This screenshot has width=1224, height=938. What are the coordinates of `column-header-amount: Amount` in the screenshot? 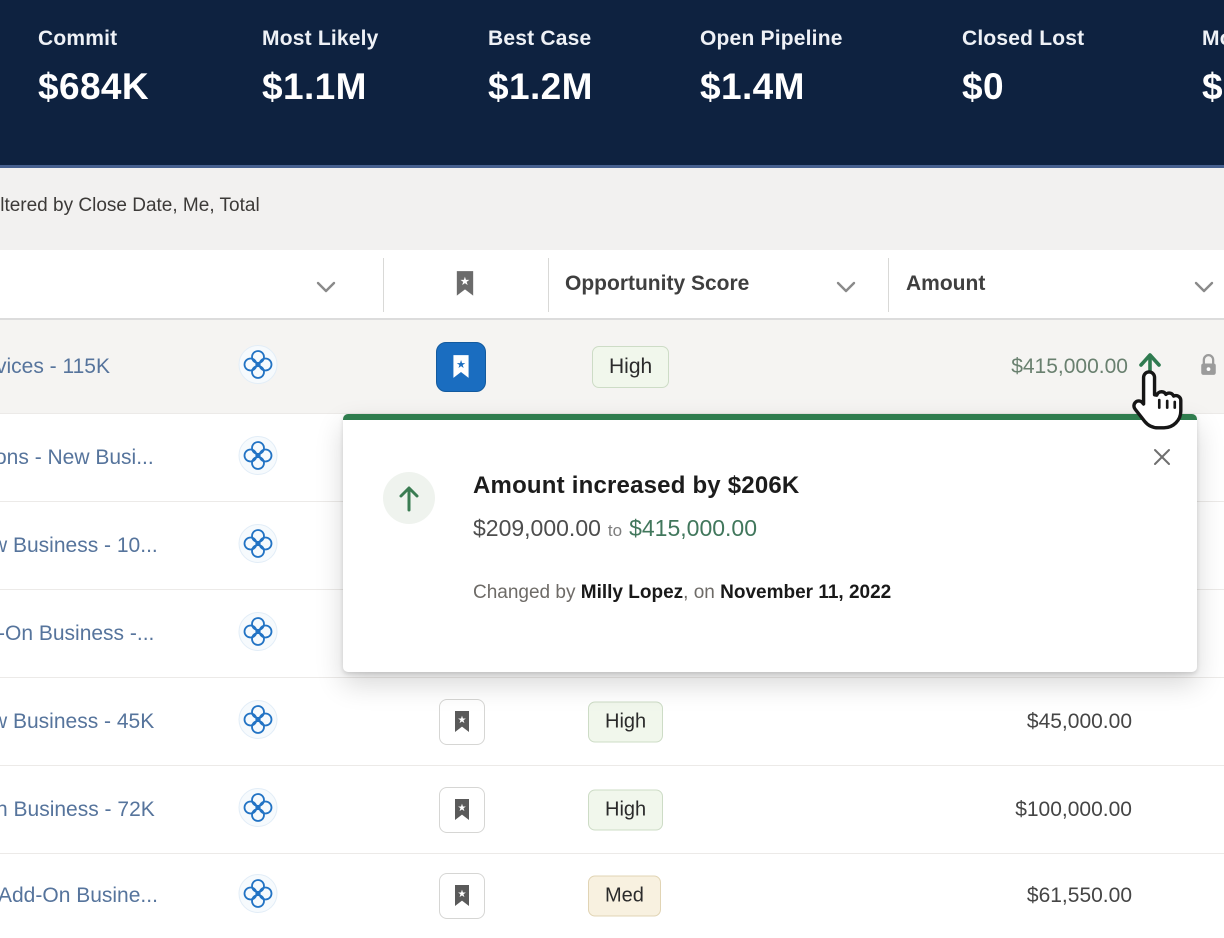 It's located at (946, 283).